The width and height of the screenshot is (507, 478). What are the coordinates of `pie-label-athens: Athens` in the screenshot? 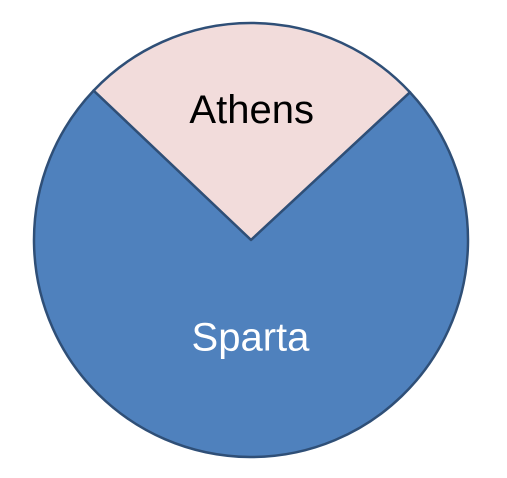 It's located at (251, 110).